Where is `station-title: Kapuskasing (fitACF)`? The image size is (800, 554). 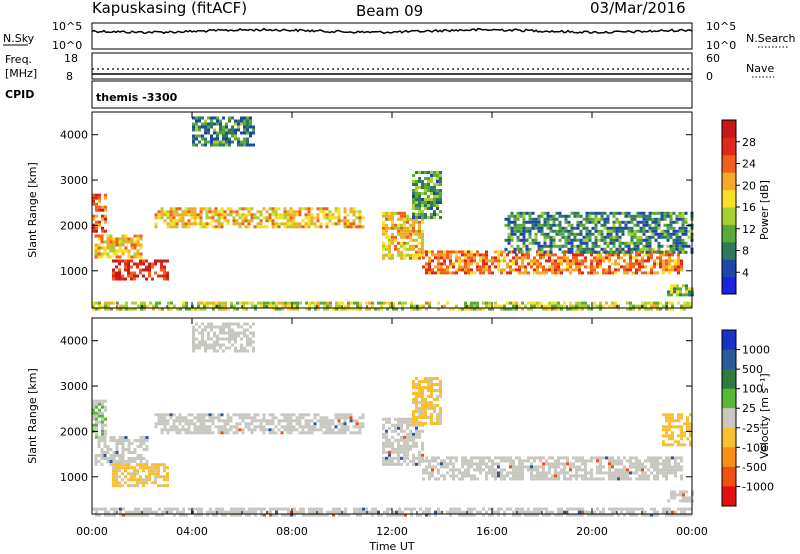 station-title: Kapuskasing (fitACF) is located at coordinates (169, 8).